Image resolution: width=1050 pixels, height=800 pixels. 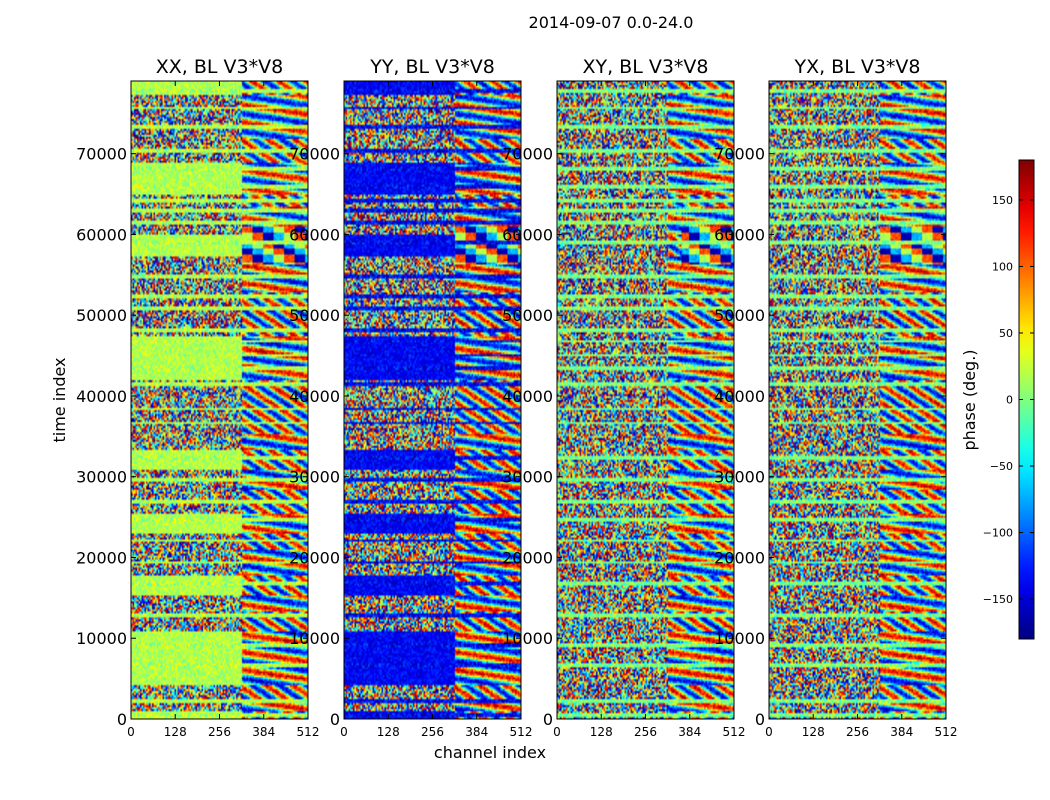 I want to click on colorbar-tick-label: −100, so click(x=998, y=533).